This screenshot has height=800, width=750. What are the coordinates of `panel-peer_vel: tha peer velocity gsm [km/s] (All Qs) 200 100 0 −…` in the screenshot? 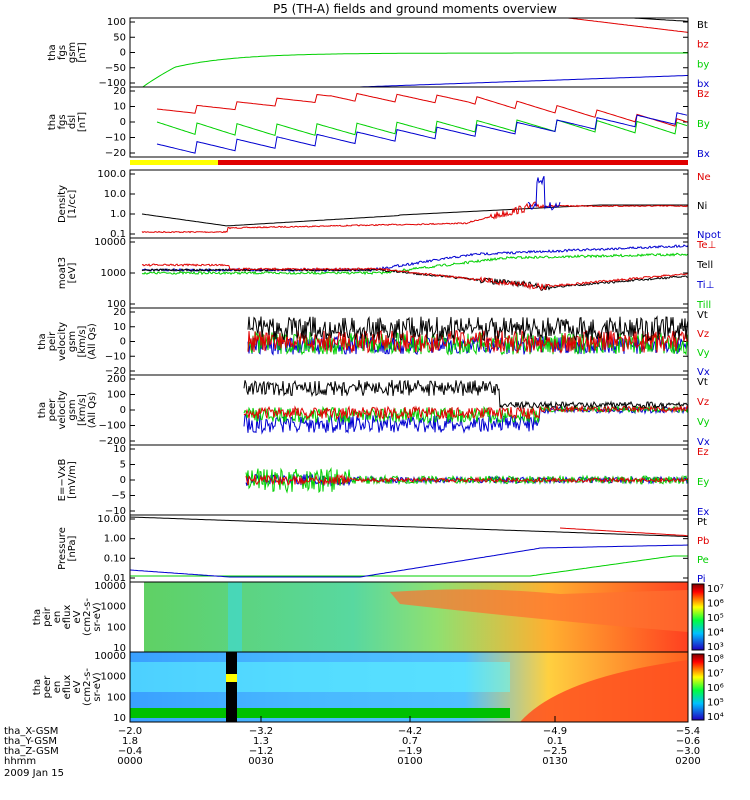 It's located at (373, 411).